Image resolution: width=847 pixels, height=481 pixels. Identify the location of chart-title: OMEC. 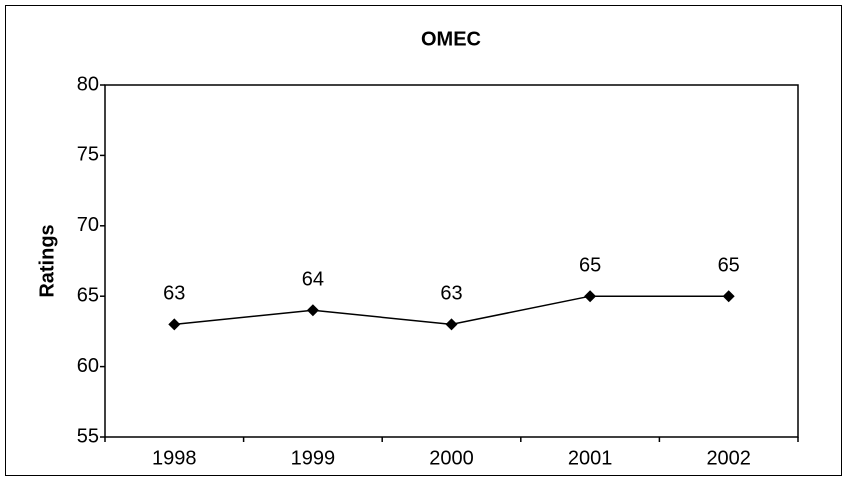
(451, 39).